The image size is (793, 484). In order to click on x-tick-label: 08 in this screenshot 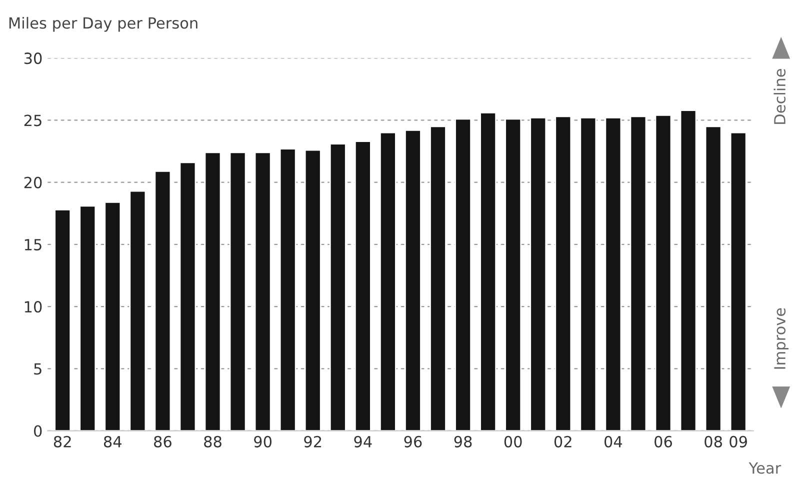, I will do `click(713, 442)`.